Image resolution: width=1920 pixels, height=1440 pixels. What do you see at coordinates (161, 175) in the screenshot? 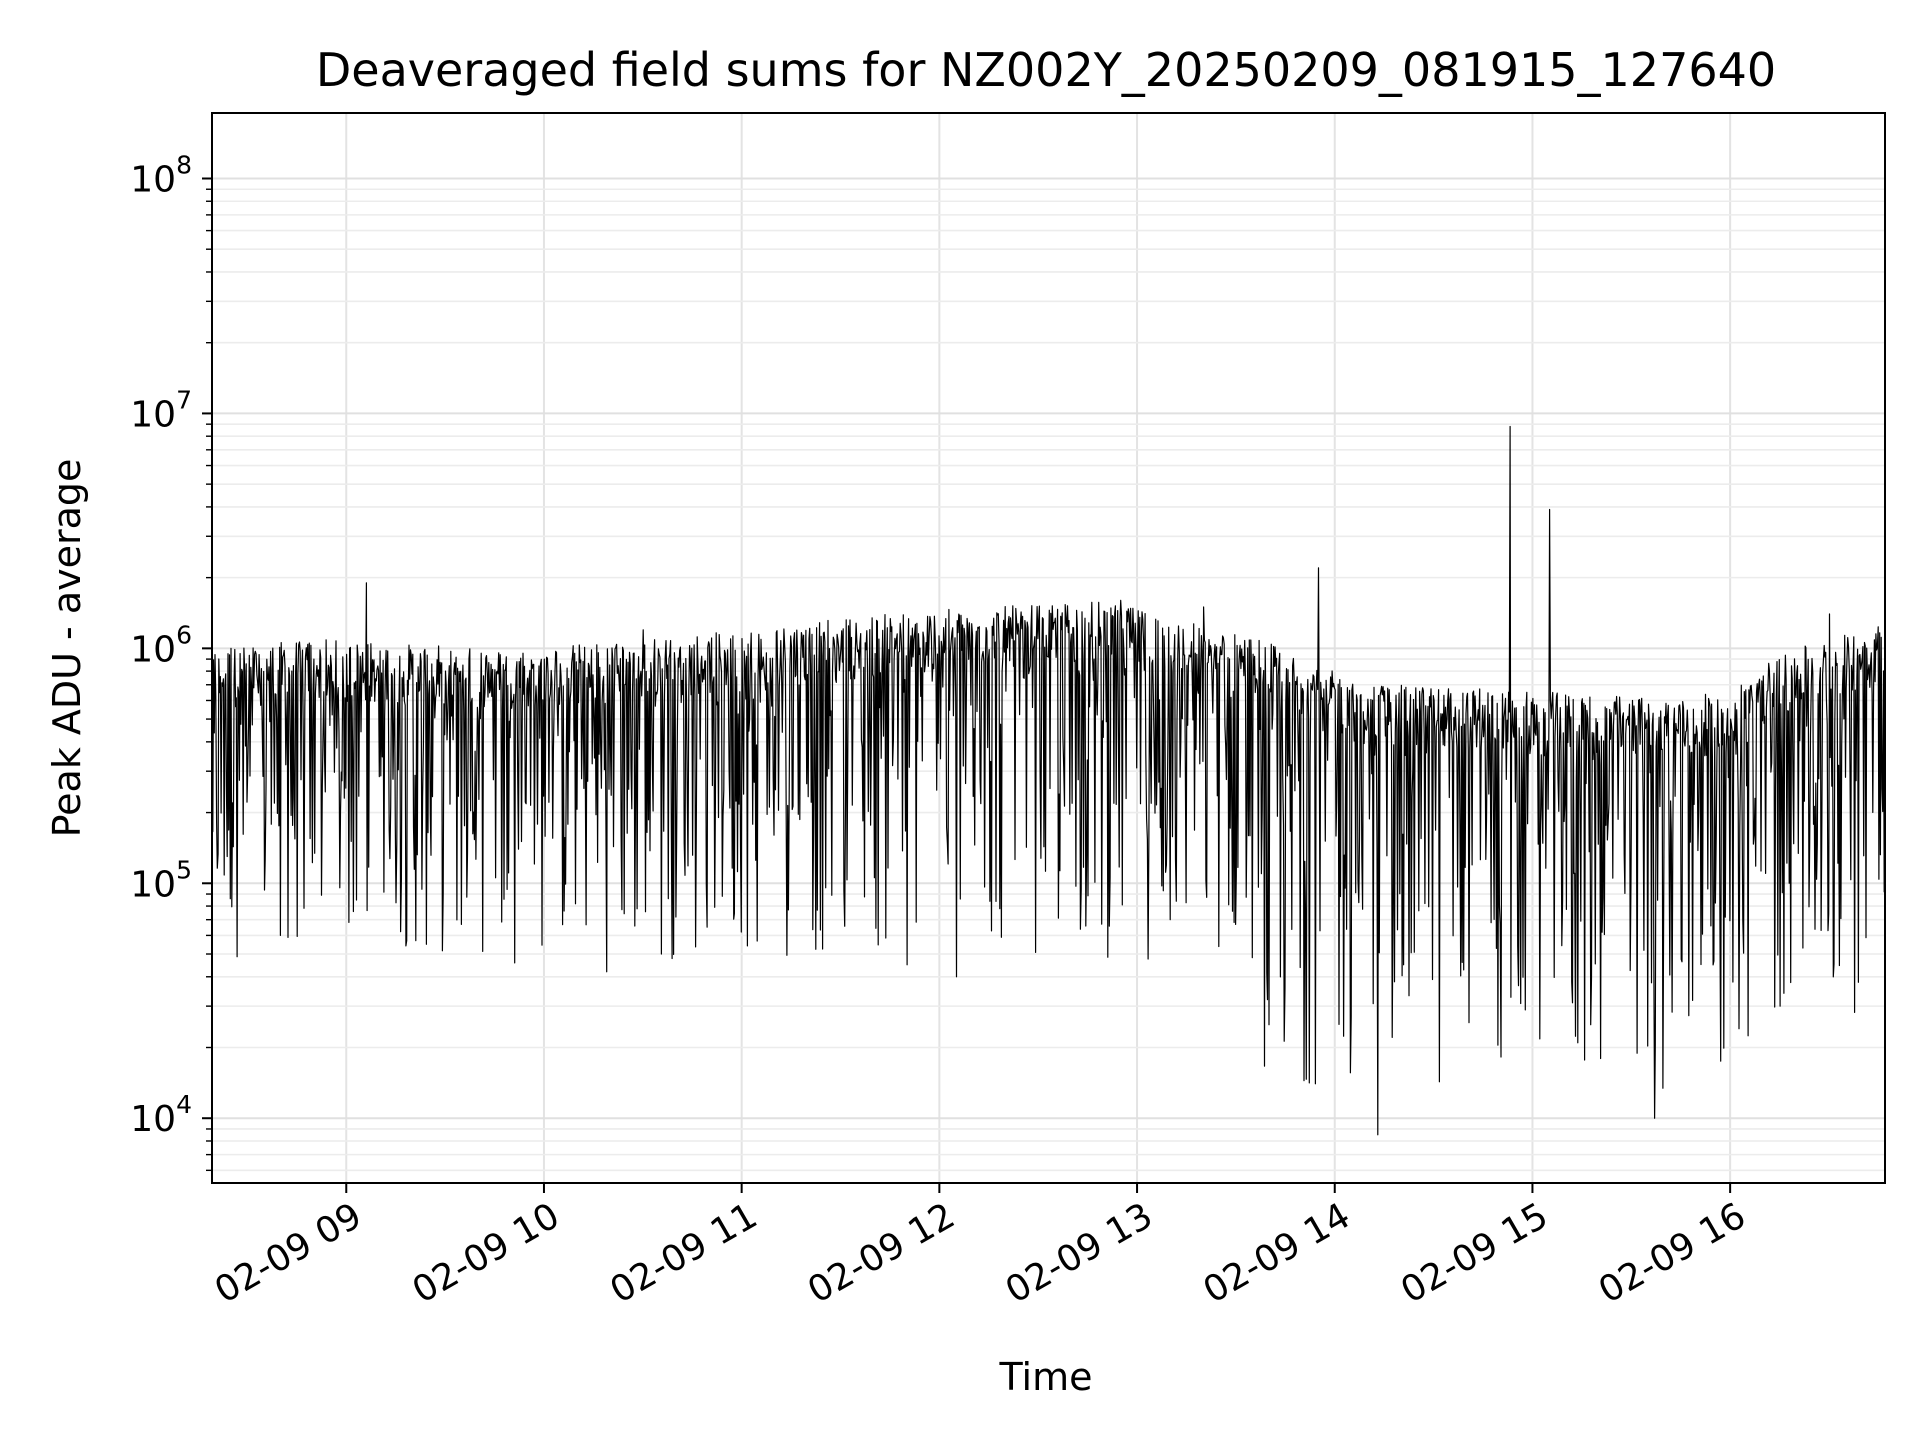
I see `y-tick-label: 108` at bounding box center [161, 175].